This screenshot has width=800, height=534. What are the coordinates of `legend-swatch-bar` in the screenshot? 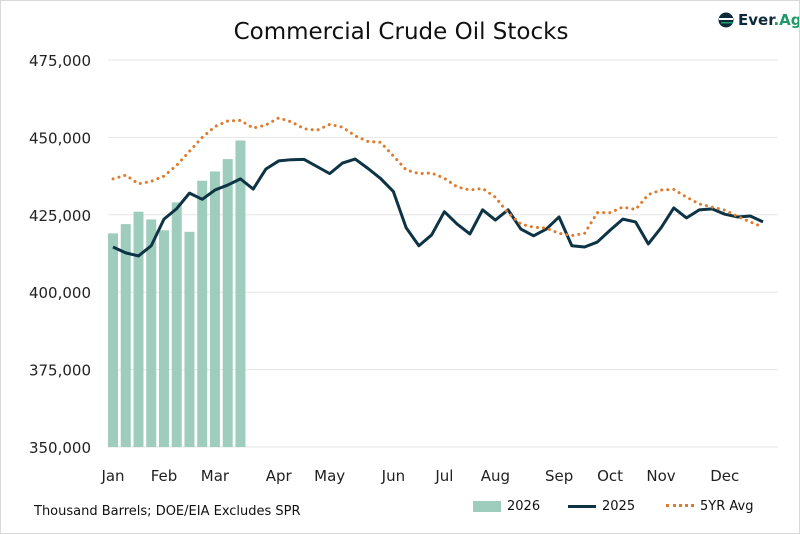 It's located at (487, 506).